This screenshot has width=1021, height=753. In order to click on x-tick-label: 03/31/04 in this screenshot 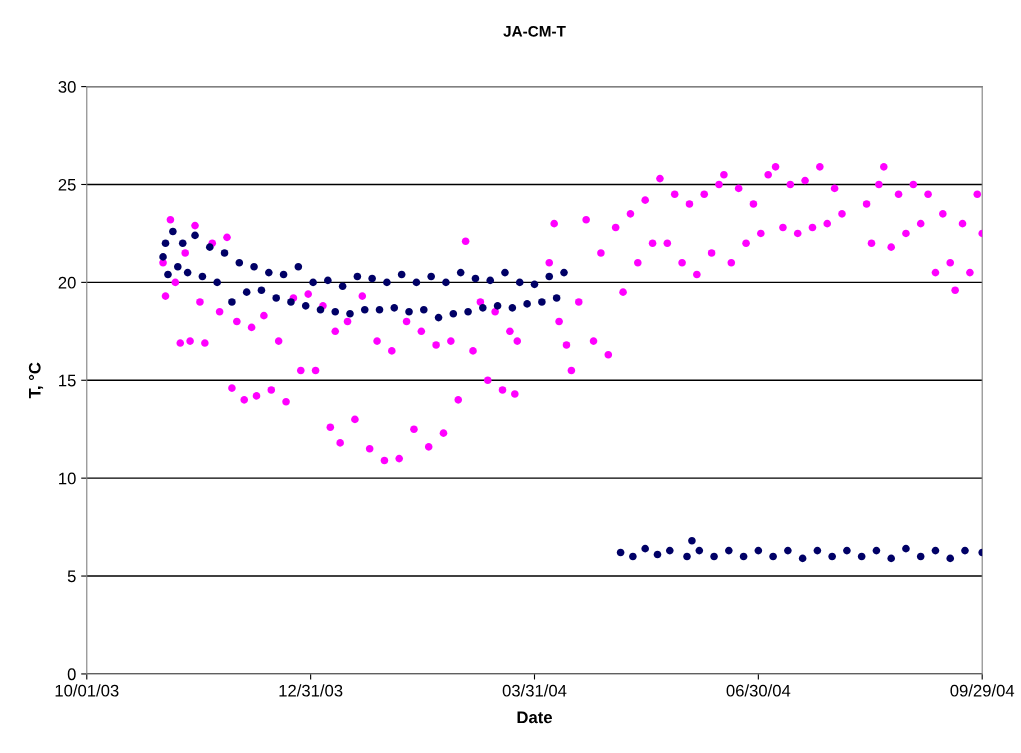, I will do `click(534, 690)`.